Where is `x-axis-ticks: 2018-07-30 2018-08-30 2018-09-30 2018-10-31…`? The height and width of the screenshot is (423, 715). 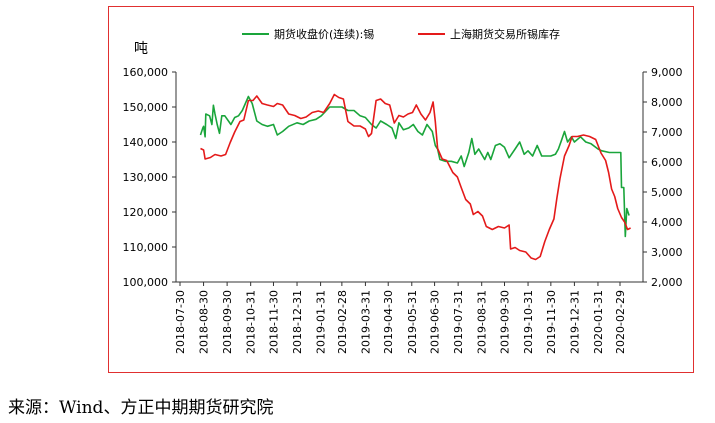
x-axis-ticks: 2018-07-30 2018-08-30 2018-09-30 2018-10-31… is located at coordinates (400, 318).